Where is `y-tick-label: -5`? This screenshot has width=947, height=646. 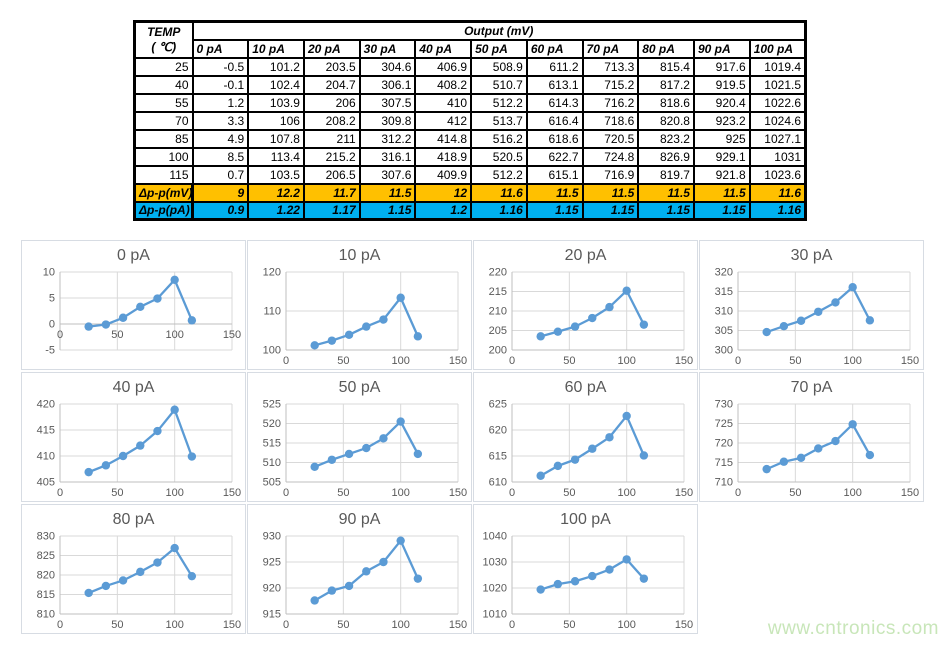
y-tick-label: -5 is located at coordinates (50, 351).